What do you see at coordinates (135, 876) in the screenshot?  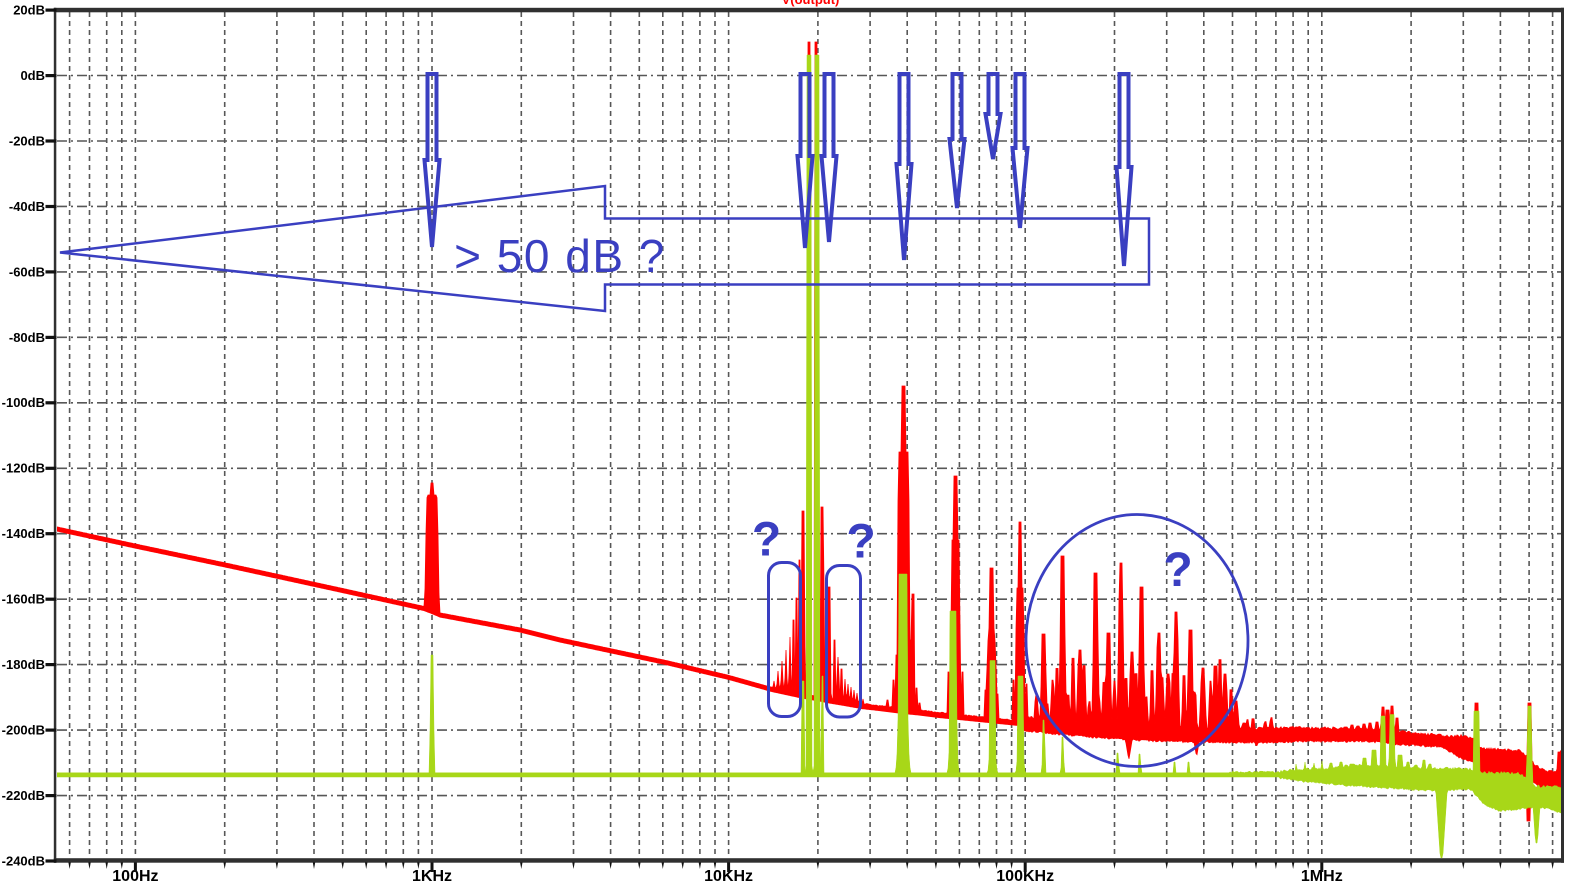 I see `svg-text: 100Hz` at bounding box center [135, 876].